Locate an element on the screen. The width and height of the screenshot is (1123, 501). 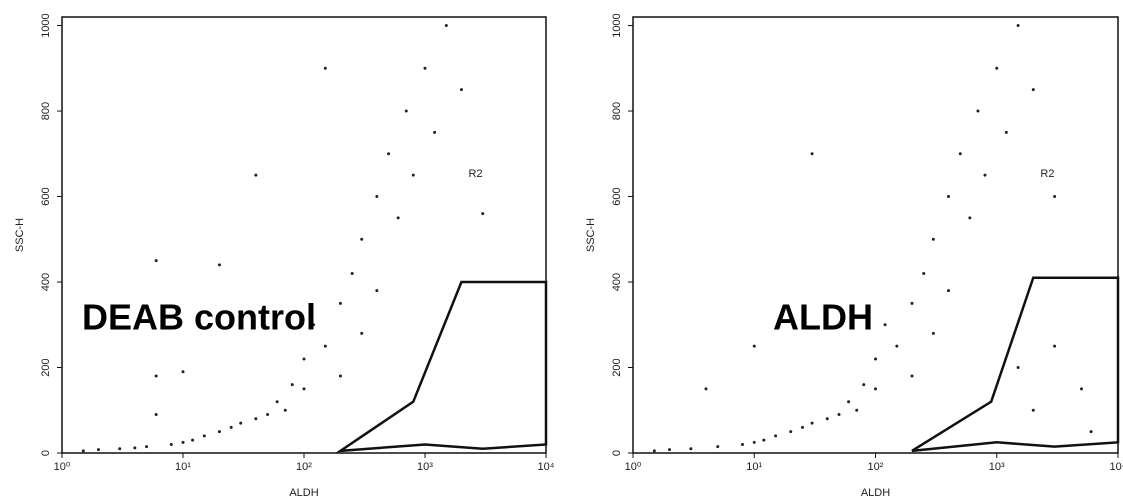
panel-label: ALDH is located at coordinates (823, 317).